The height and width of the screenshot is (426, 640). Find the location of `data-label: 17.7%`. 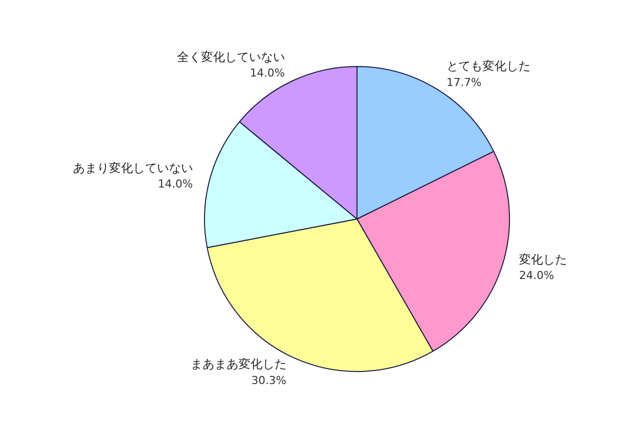

data-label: 17.7% is located at coordinates (464, 82).